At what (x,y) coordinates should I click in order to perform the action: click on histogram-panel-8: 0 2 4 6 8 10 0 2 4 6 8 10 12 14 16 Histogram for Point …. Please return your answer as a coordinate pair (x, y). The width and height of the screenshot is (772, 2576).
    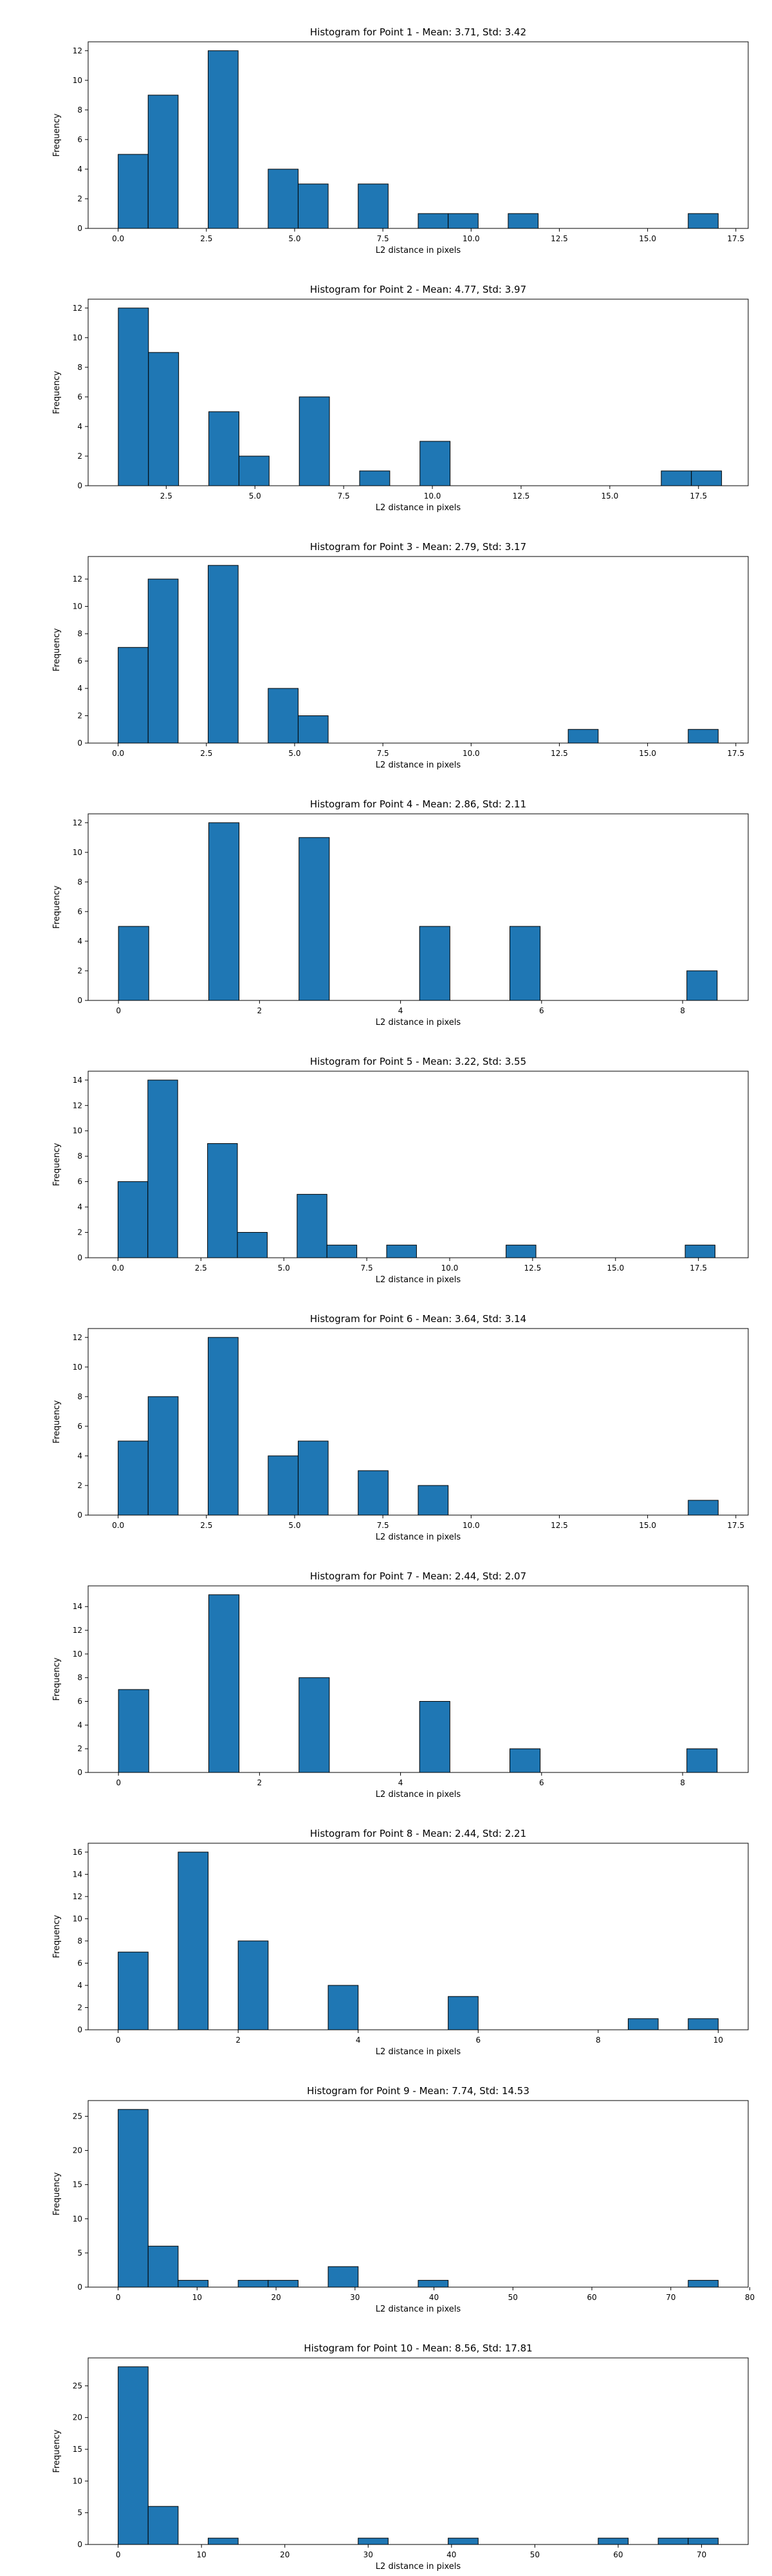
    Looking at the image, I should click on (386, 1930).